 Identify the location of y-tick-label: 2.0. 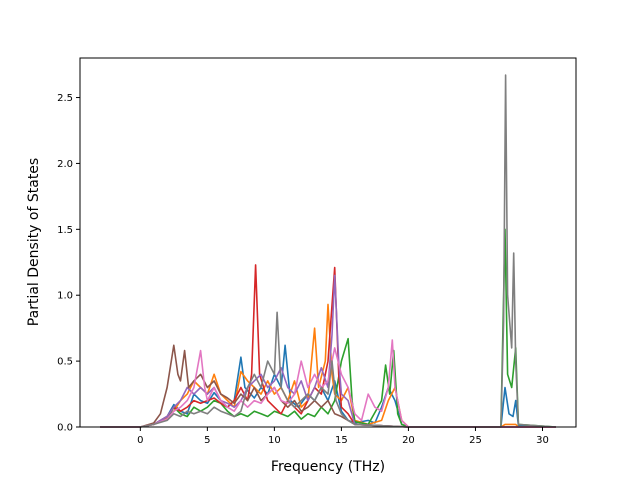
(65, 164).